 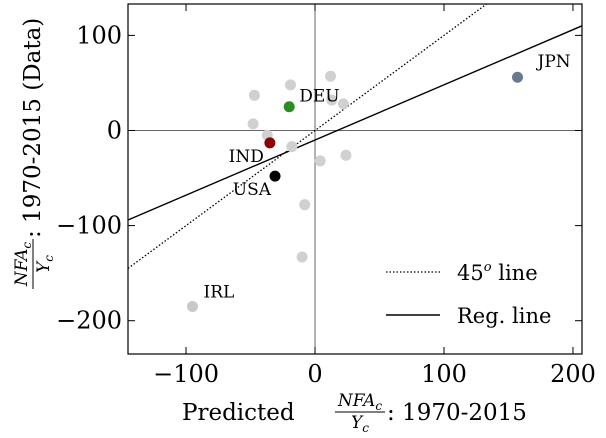 I want to click on x-tick-label: −100, so click(x=186, y=374).